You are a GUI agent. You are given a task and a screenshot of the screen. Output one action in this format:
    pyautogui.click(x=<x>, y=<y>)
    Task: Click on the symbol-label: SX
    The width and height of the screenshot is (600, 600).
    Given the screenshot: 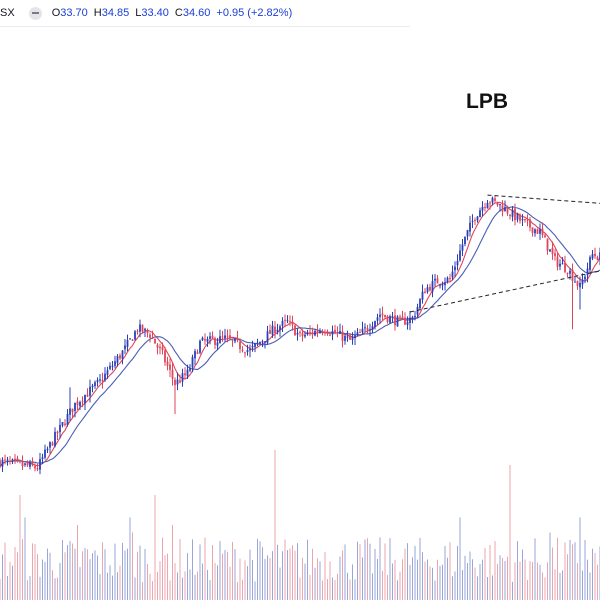 What is the action you would take?
    pyautogui.click(x=7, y=13)
    